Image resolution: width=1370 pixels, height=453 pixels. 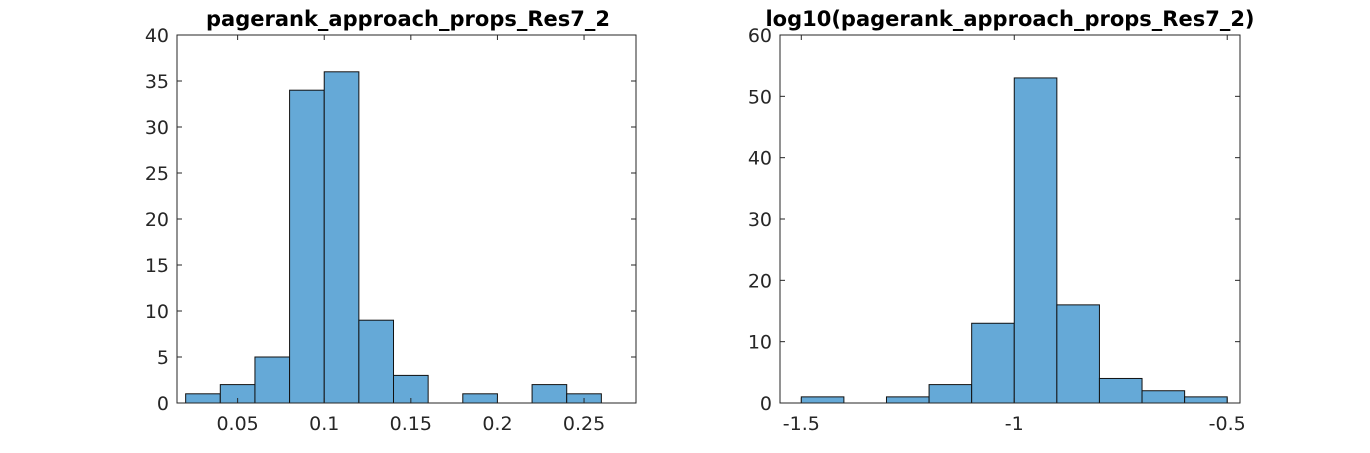 I want to click on chart-title: pagerank_approach_props_Res7_2, so click(x=408, y=19).